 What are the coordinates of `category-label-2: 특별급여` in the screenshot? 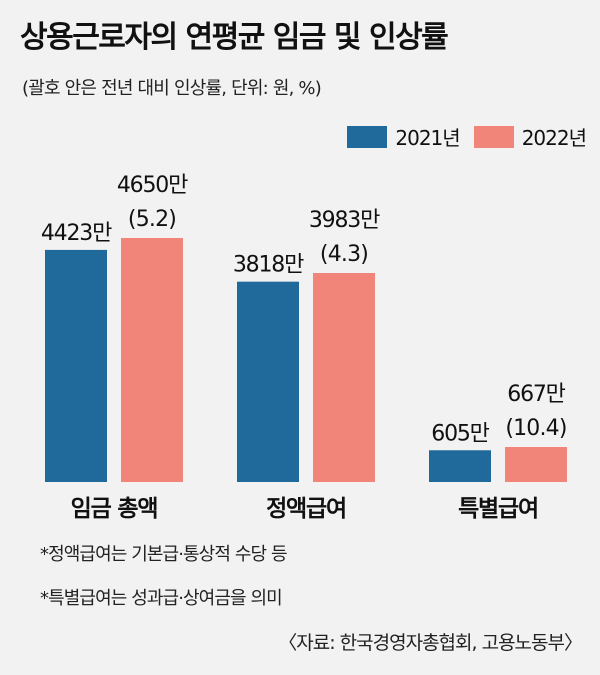 It's located at (498, 509).